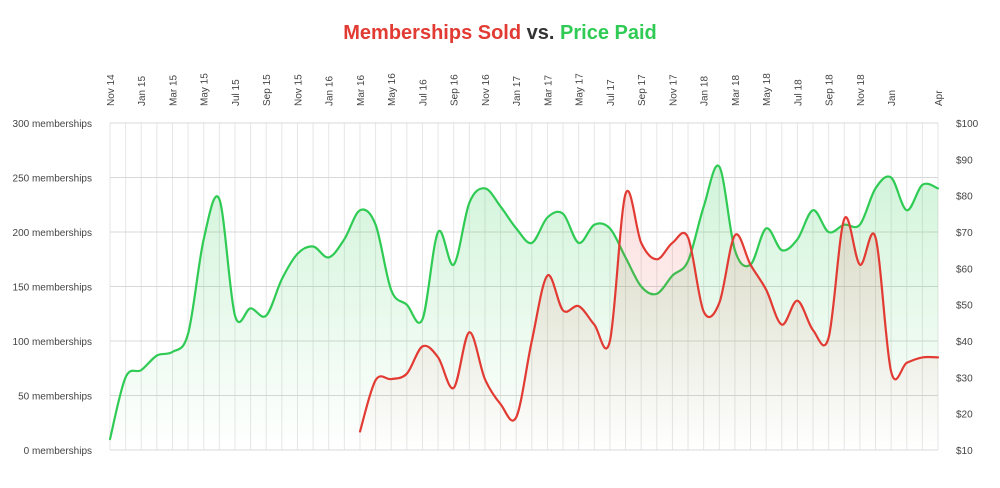  What do you see at coordinates (52, 288) in the screenshot?
I see `y-left-tick-label: 150 memberships` at bounding box center [52, 288].